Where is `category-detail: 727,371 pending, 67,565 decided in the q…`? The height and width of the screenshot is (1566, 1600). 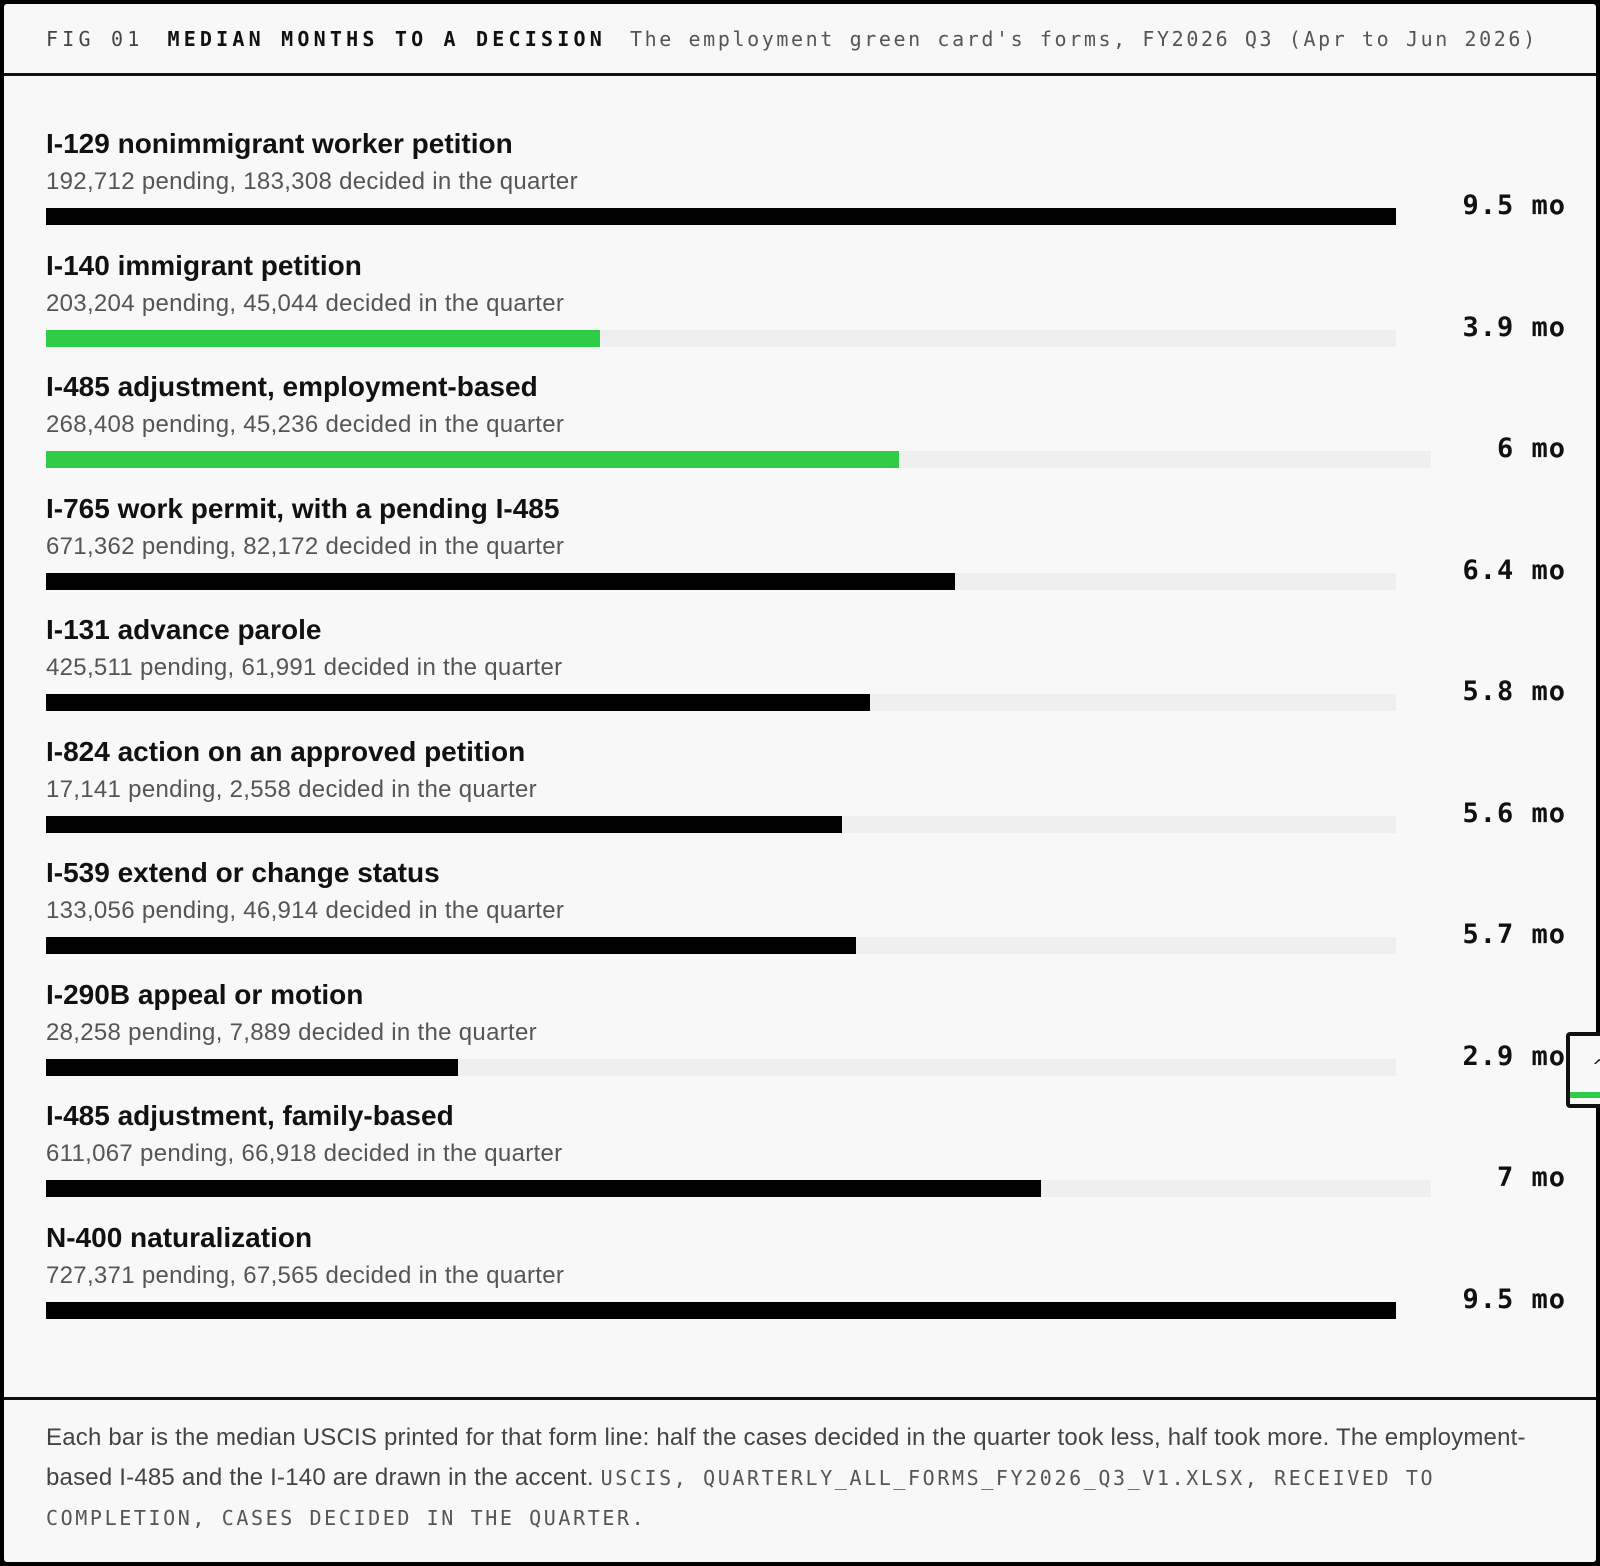
category-detail: 727,371 pending, 67,565 decided in the q… is located at coordinates (305, 1275).